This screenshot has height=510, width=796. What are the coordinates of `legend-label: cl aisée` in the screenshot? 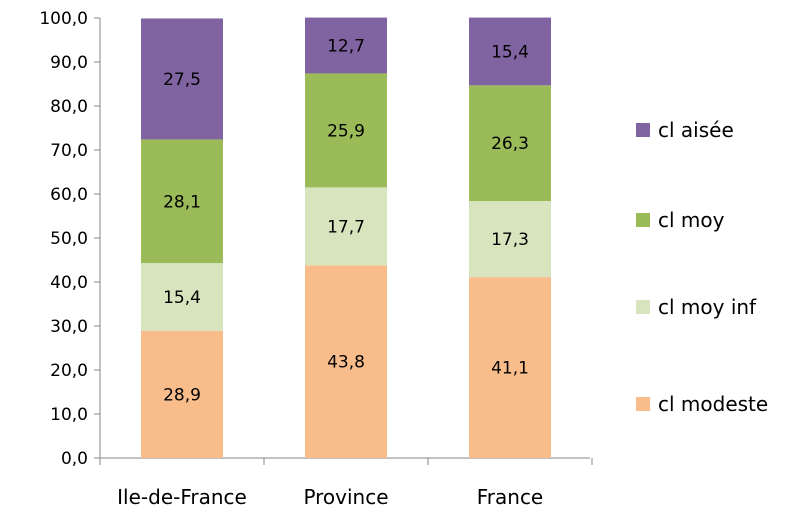 It's located at (696, 130).